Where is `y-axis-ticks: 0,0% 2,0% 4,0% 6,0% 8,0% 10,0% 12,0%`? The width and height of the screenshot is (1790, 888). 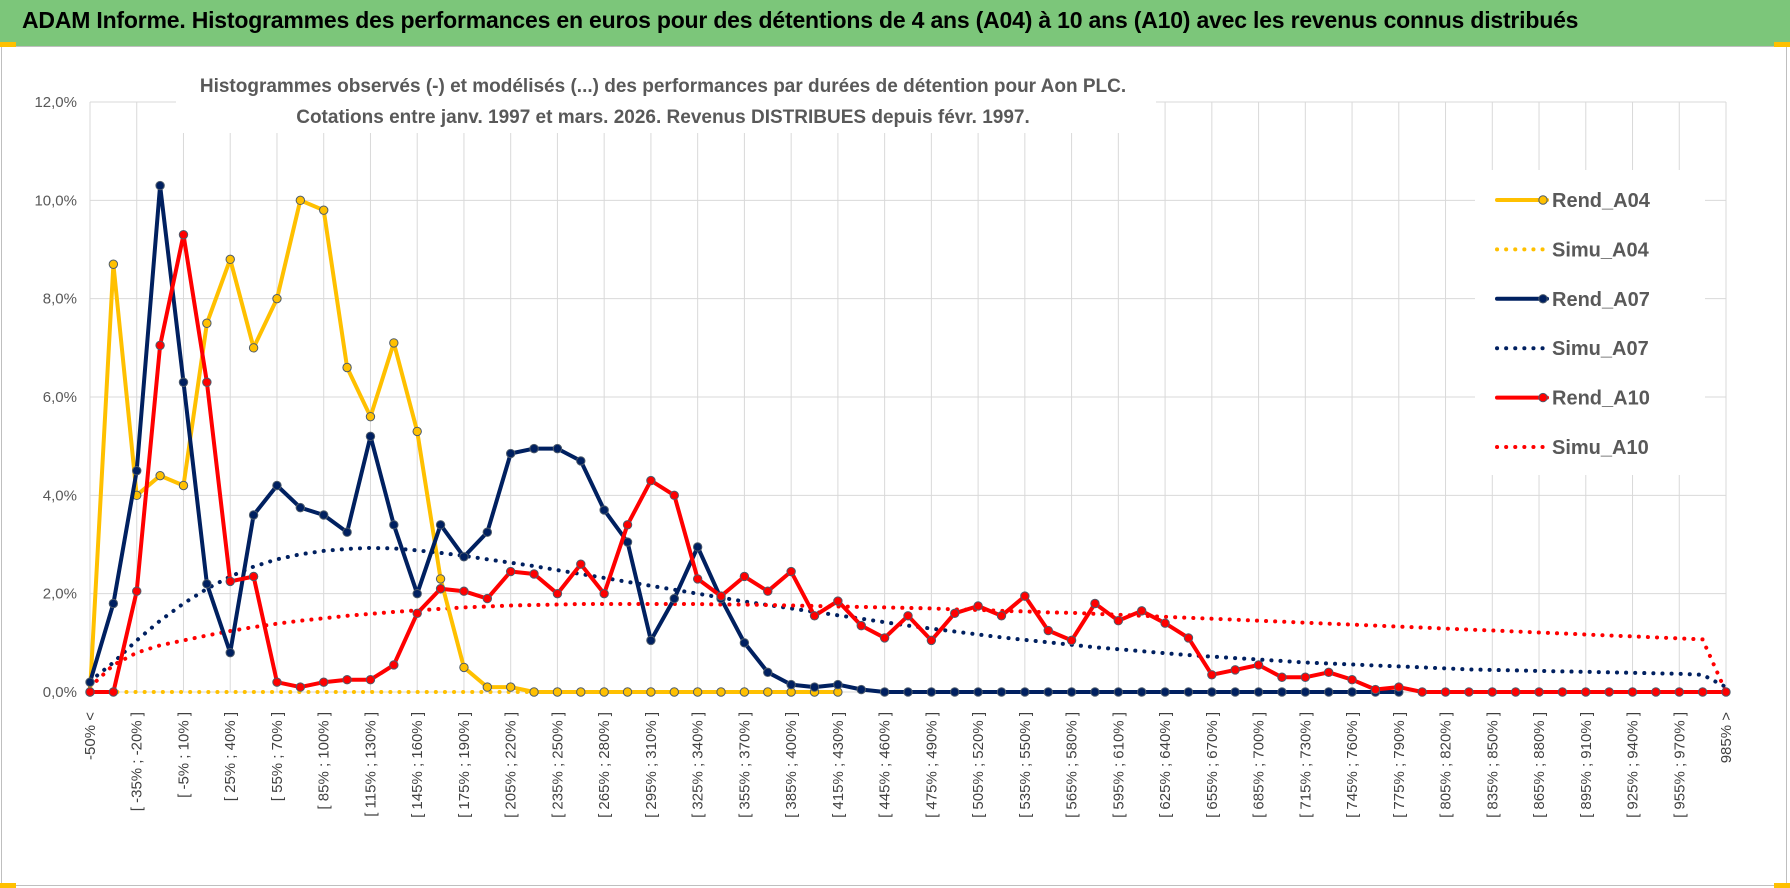 y-axis-ticks: 0,0% 2,0% 4,0% 6,0% 8,0% 10,0% 12,0% is located at coordinates (55, 397).